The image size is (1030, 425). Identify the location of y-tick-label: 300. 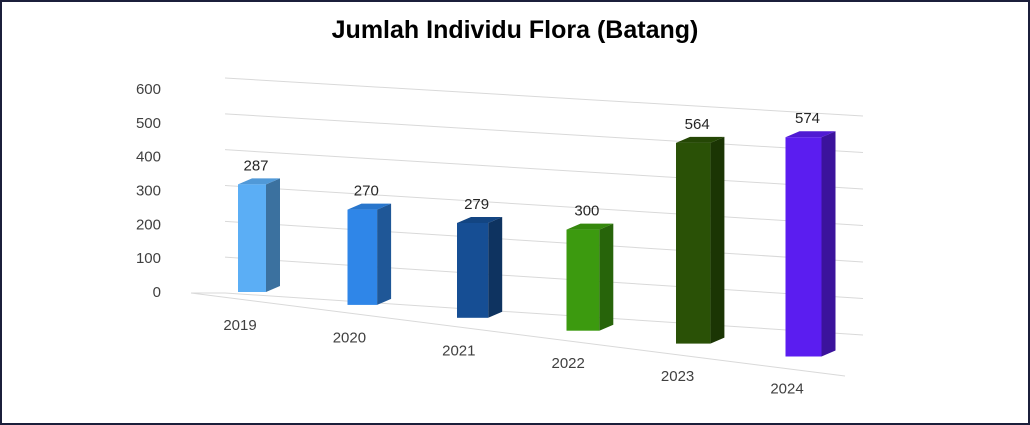
(148, 191).